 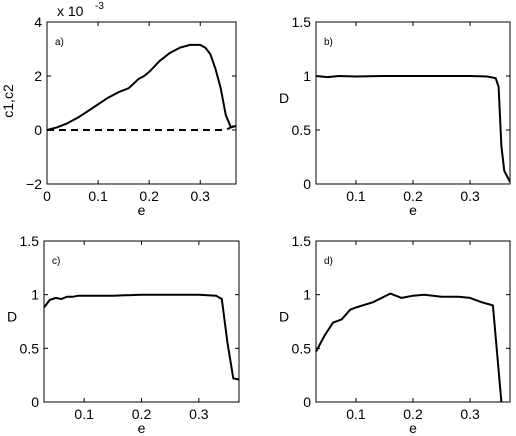 What do you see at coordinates (47, 196) in the screenshot?
I see `x-tick-label: 0` at bounding box center [47, 196].